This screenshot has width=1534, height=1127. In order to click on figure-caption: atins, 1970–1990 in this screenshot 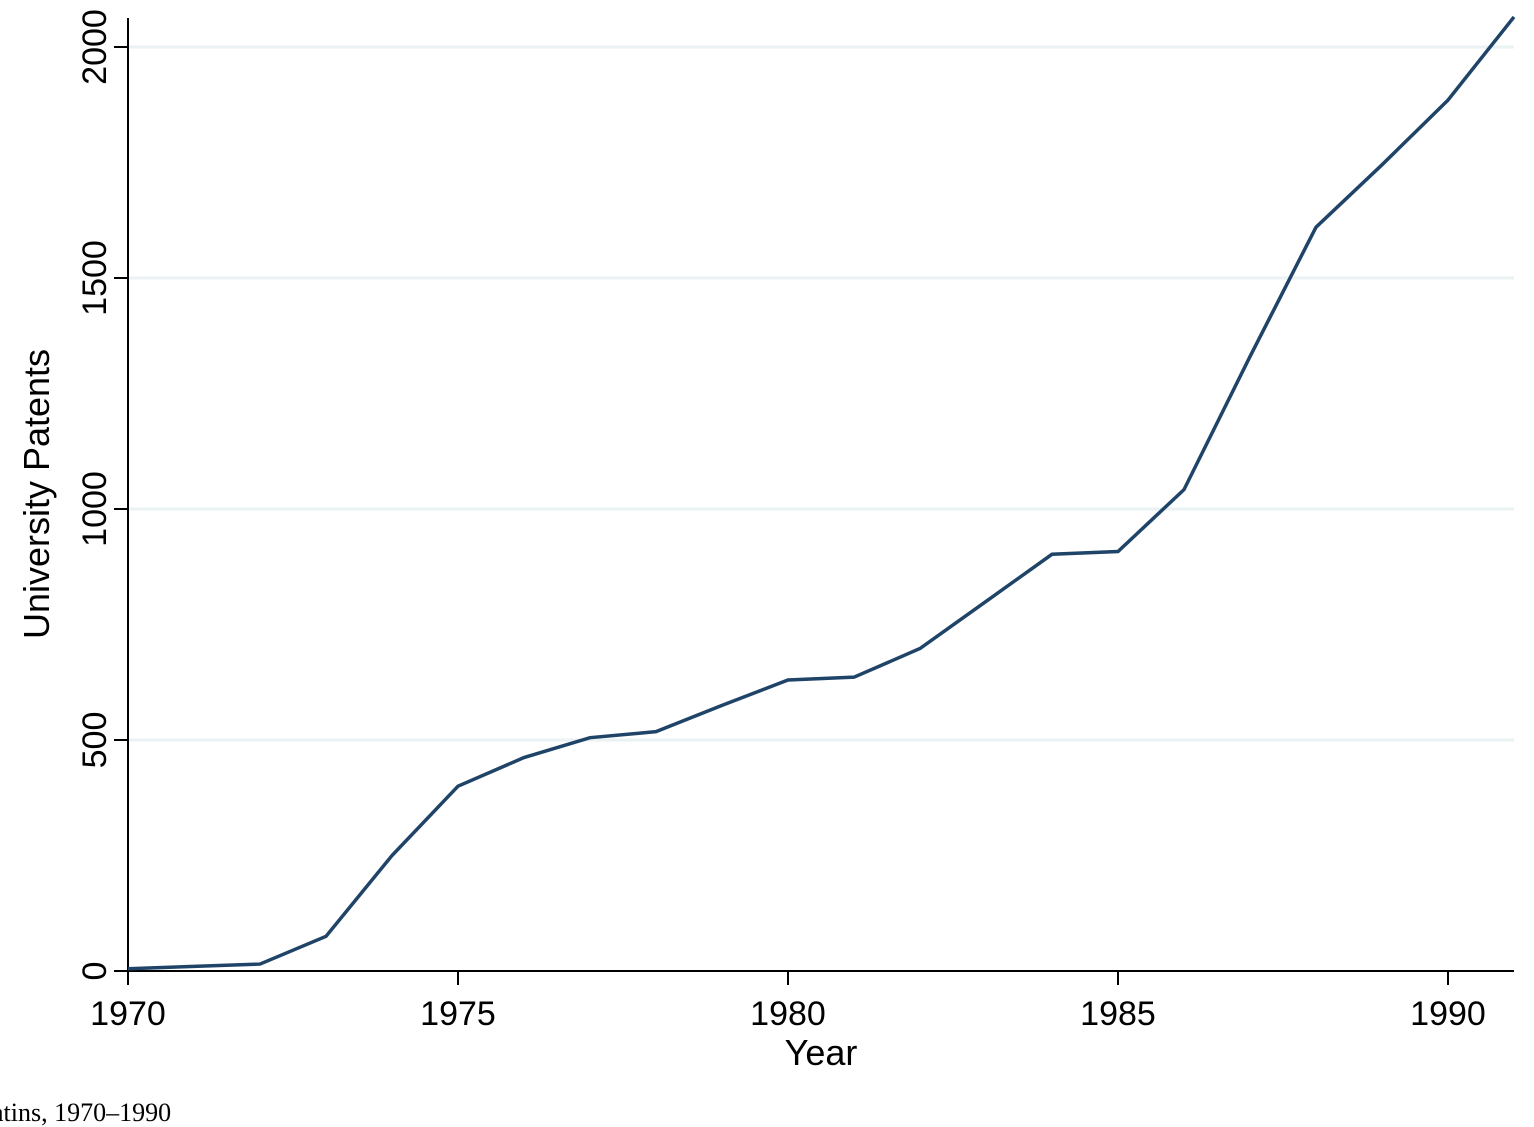, I will do `click(86, 1112)`.